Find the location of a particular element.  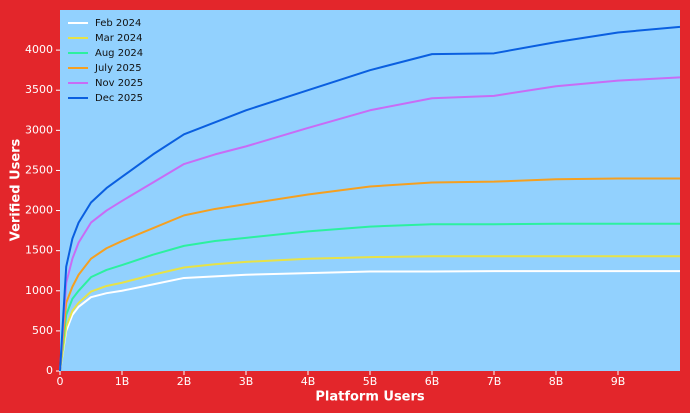

x-tick-label: 7B is located at coordinates (494, 381).